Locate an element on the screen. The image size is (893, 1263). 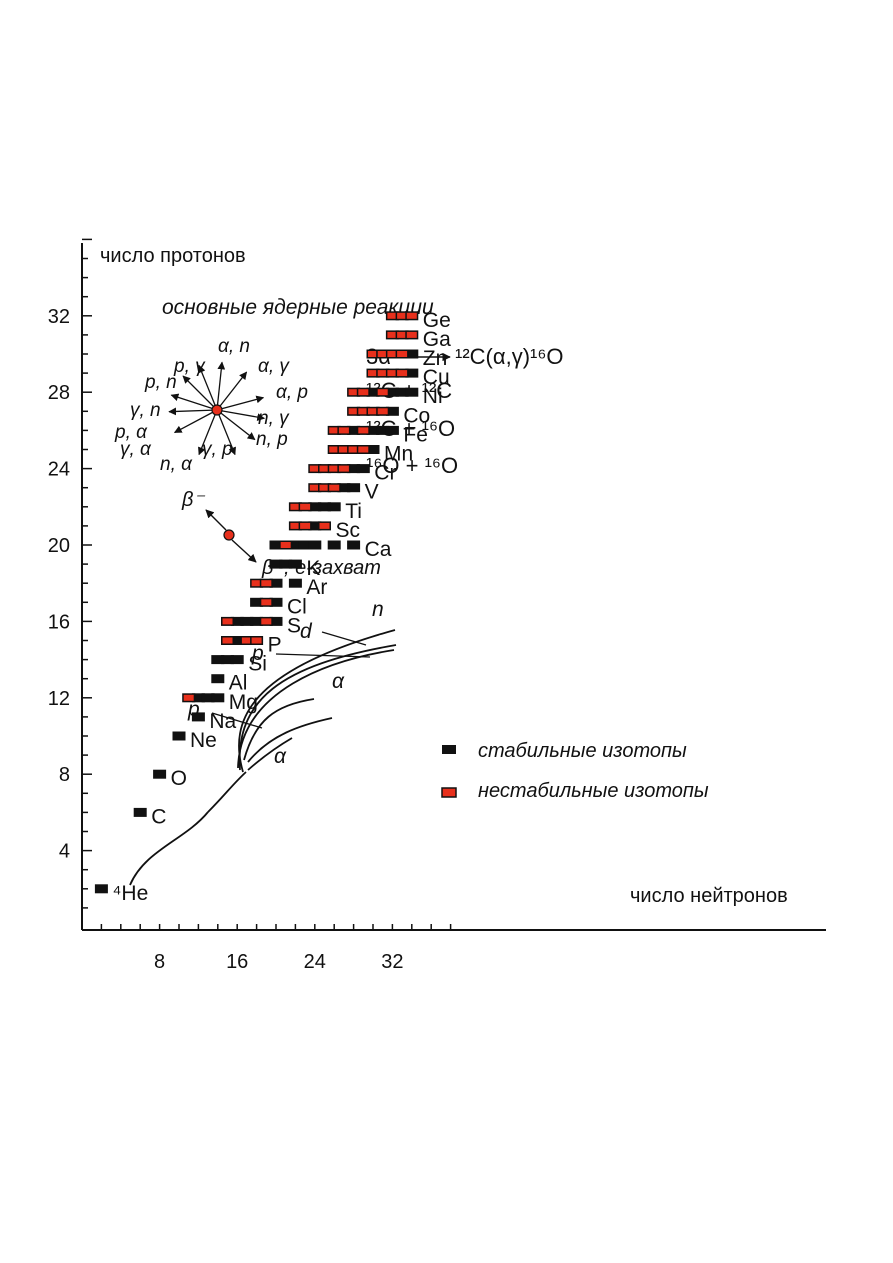
element-label: Sc is located at coordinates (348, 530).